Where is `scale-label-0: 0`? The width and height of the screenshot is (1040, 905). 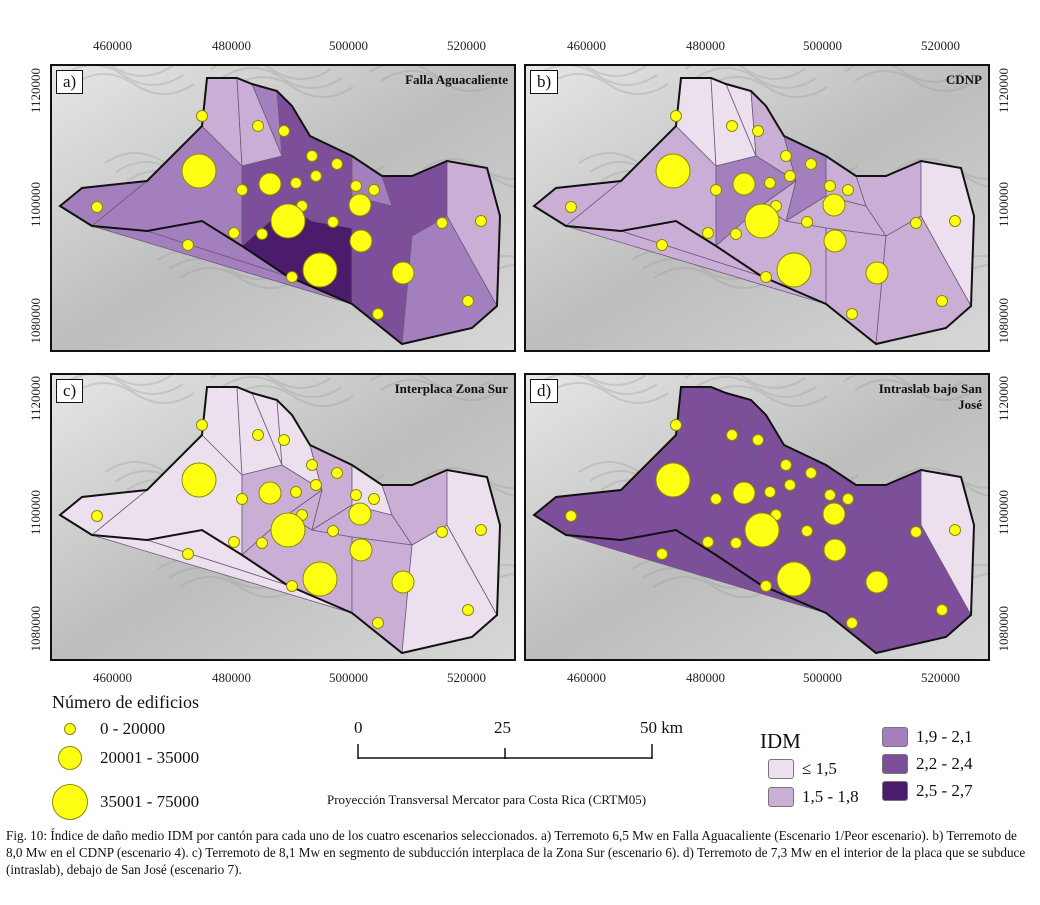 scale-label-0: 0 is located at coordinates (358, 727).